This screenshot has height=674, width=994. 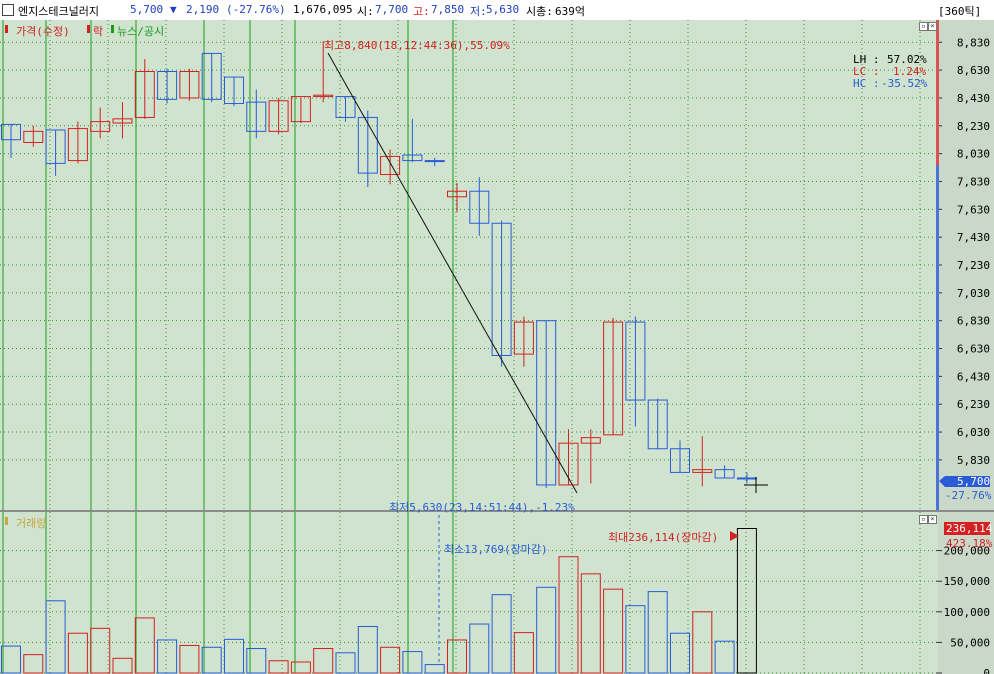 What do you see at coordinates (973, 70) in the screenshot?
I see `price-tick-label: 8,630` at bounding box center [973, 70].